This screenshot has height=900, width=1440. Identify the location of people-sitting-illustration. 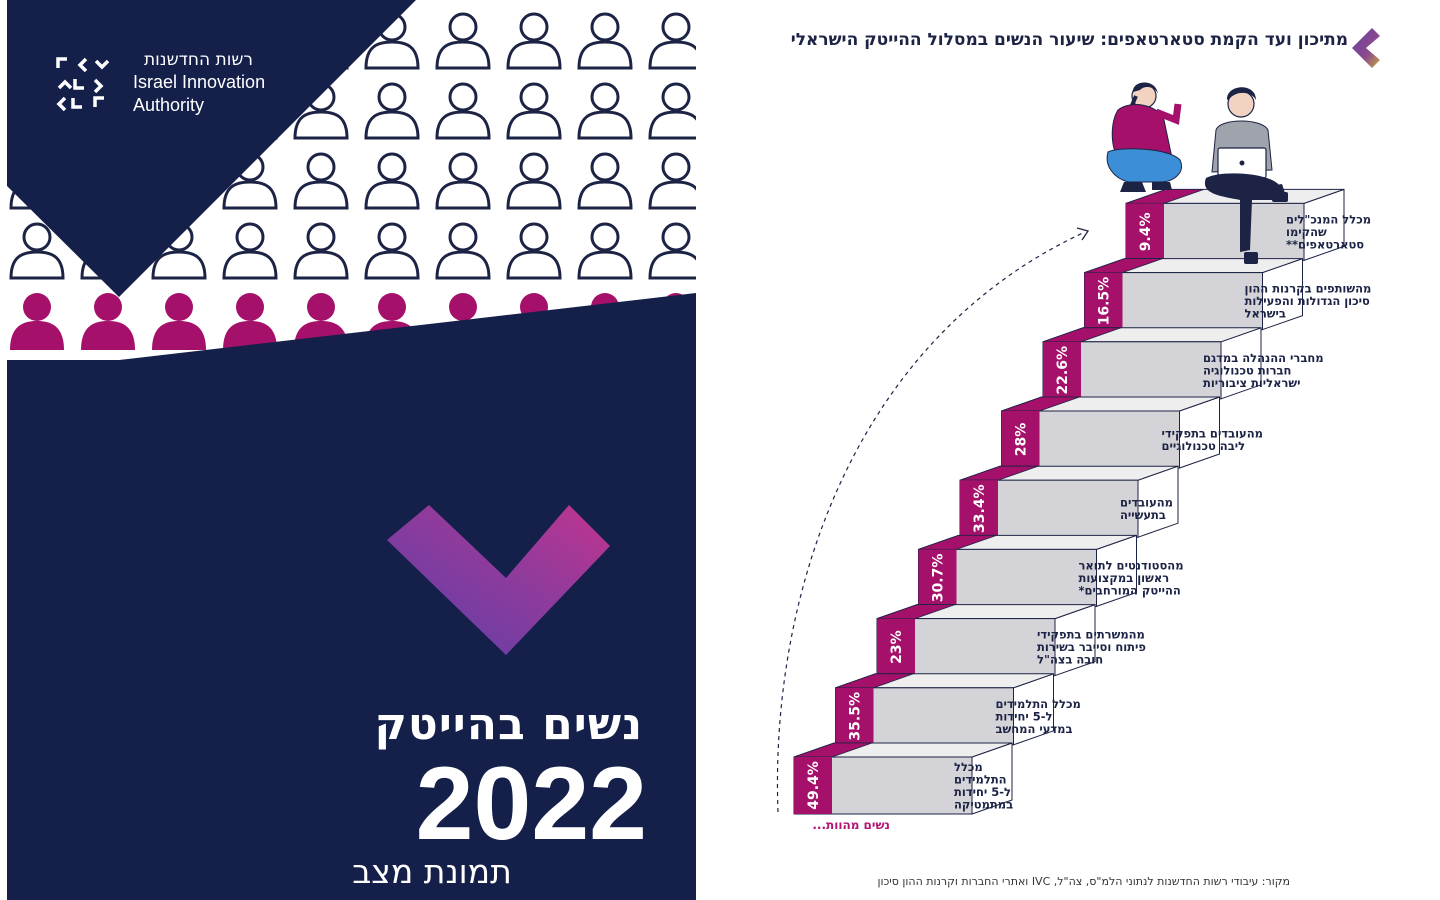
(1197, 173).